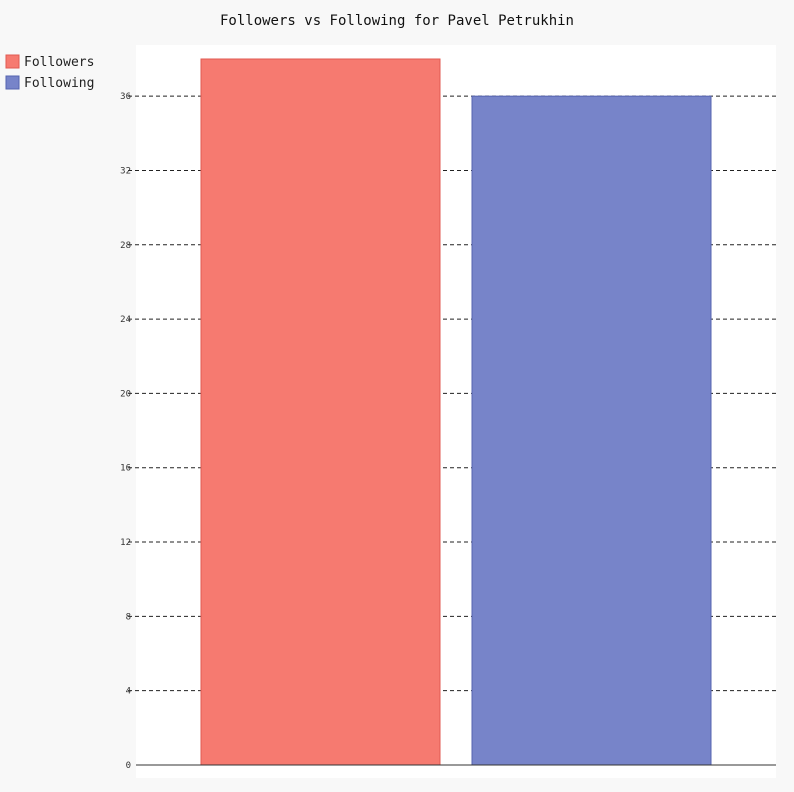 The width and height of the screenshot is (794, 792). I want to click on legend-item-followers: Followers, so click(49, 62).